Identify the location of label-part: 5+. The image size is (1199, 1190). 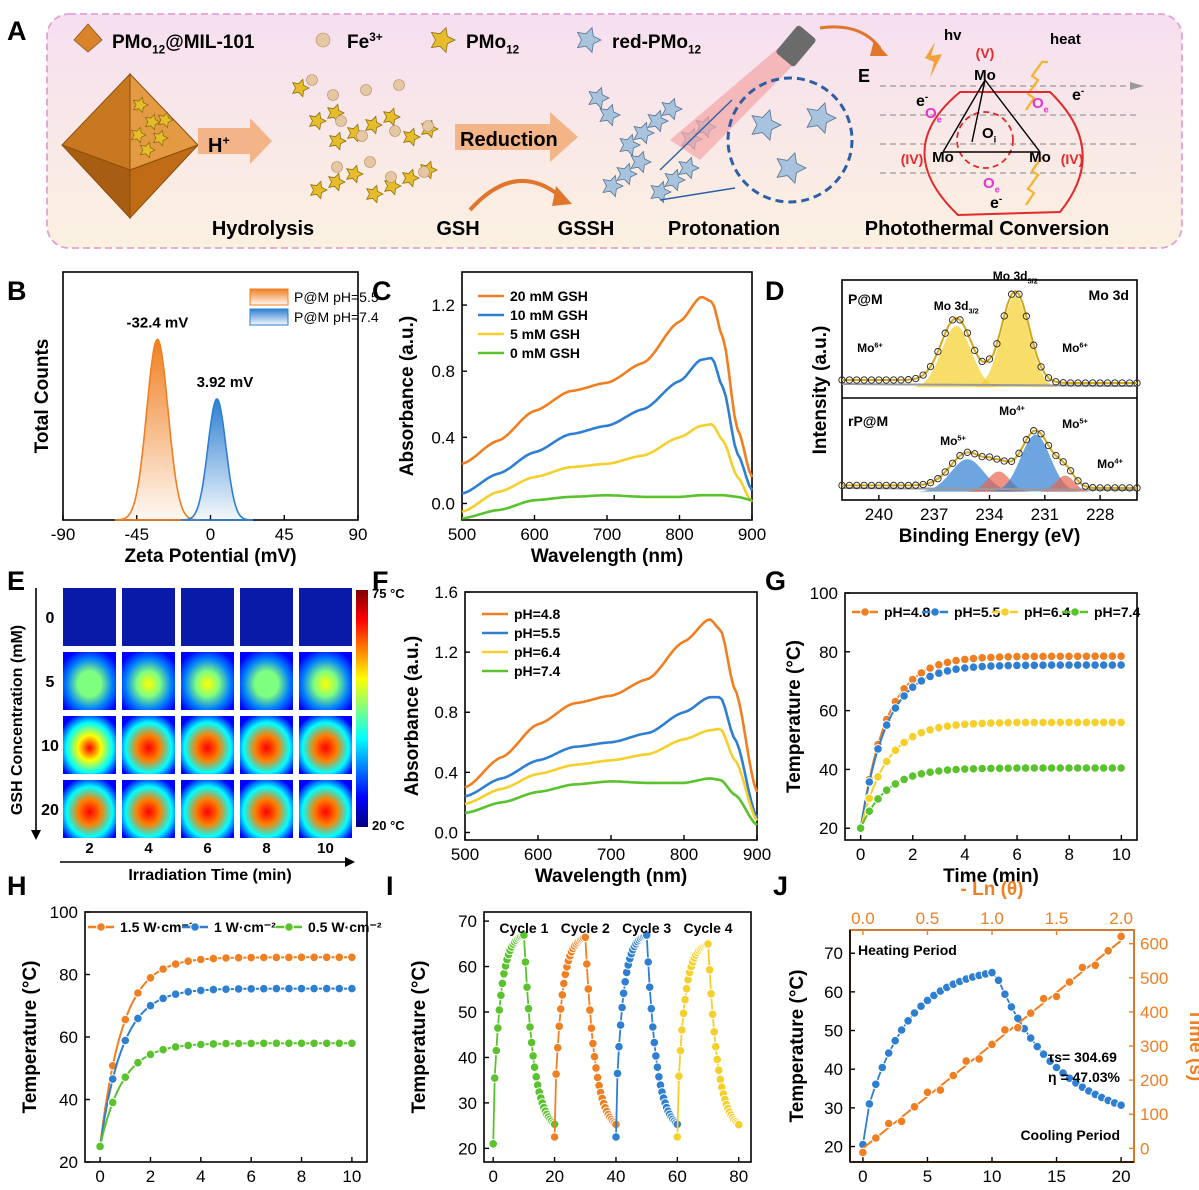
(961, 437).